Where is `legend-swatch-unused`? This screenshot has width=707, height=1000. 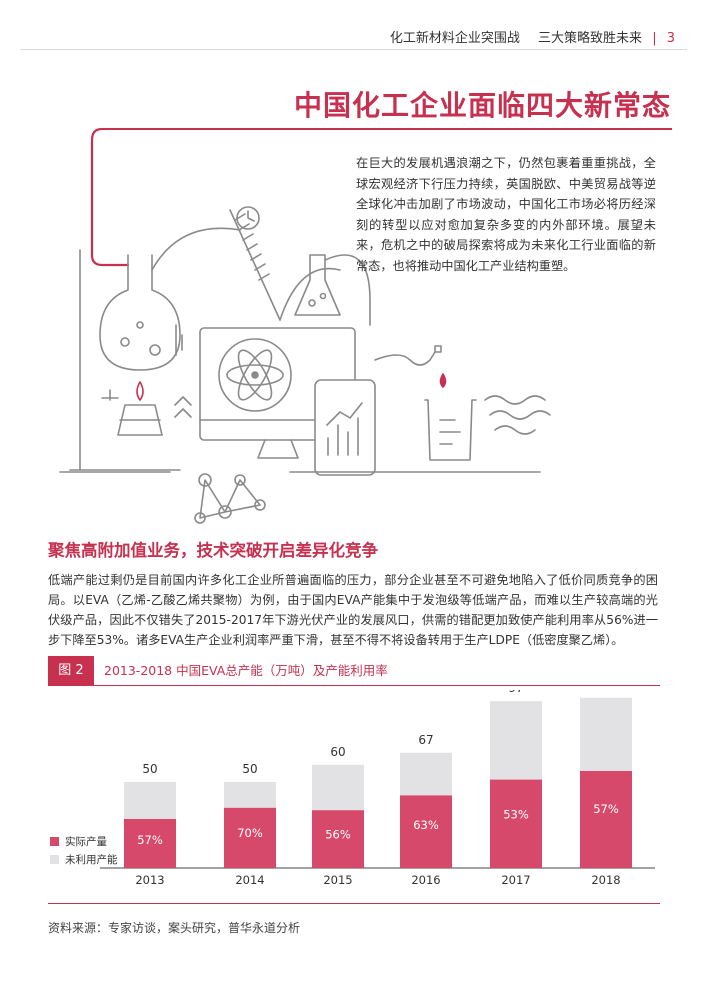
legend-swatch-unused is located at coordinates (54, 859).